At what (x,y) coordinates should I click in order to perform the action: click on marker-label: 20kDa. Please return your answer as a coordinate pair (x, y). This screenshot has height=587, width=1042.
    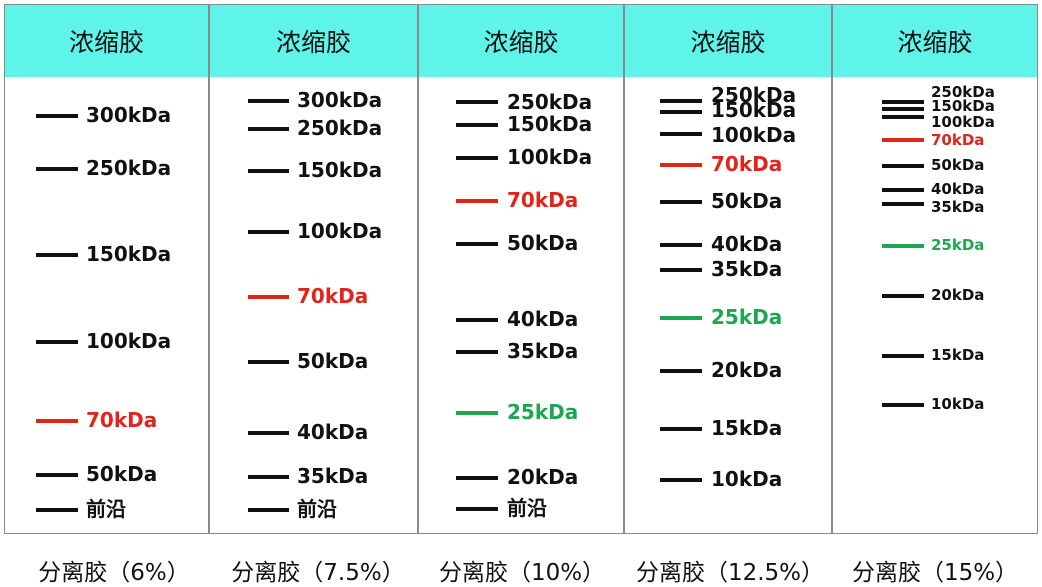
    Looking at the image, I should click on (543, 477).